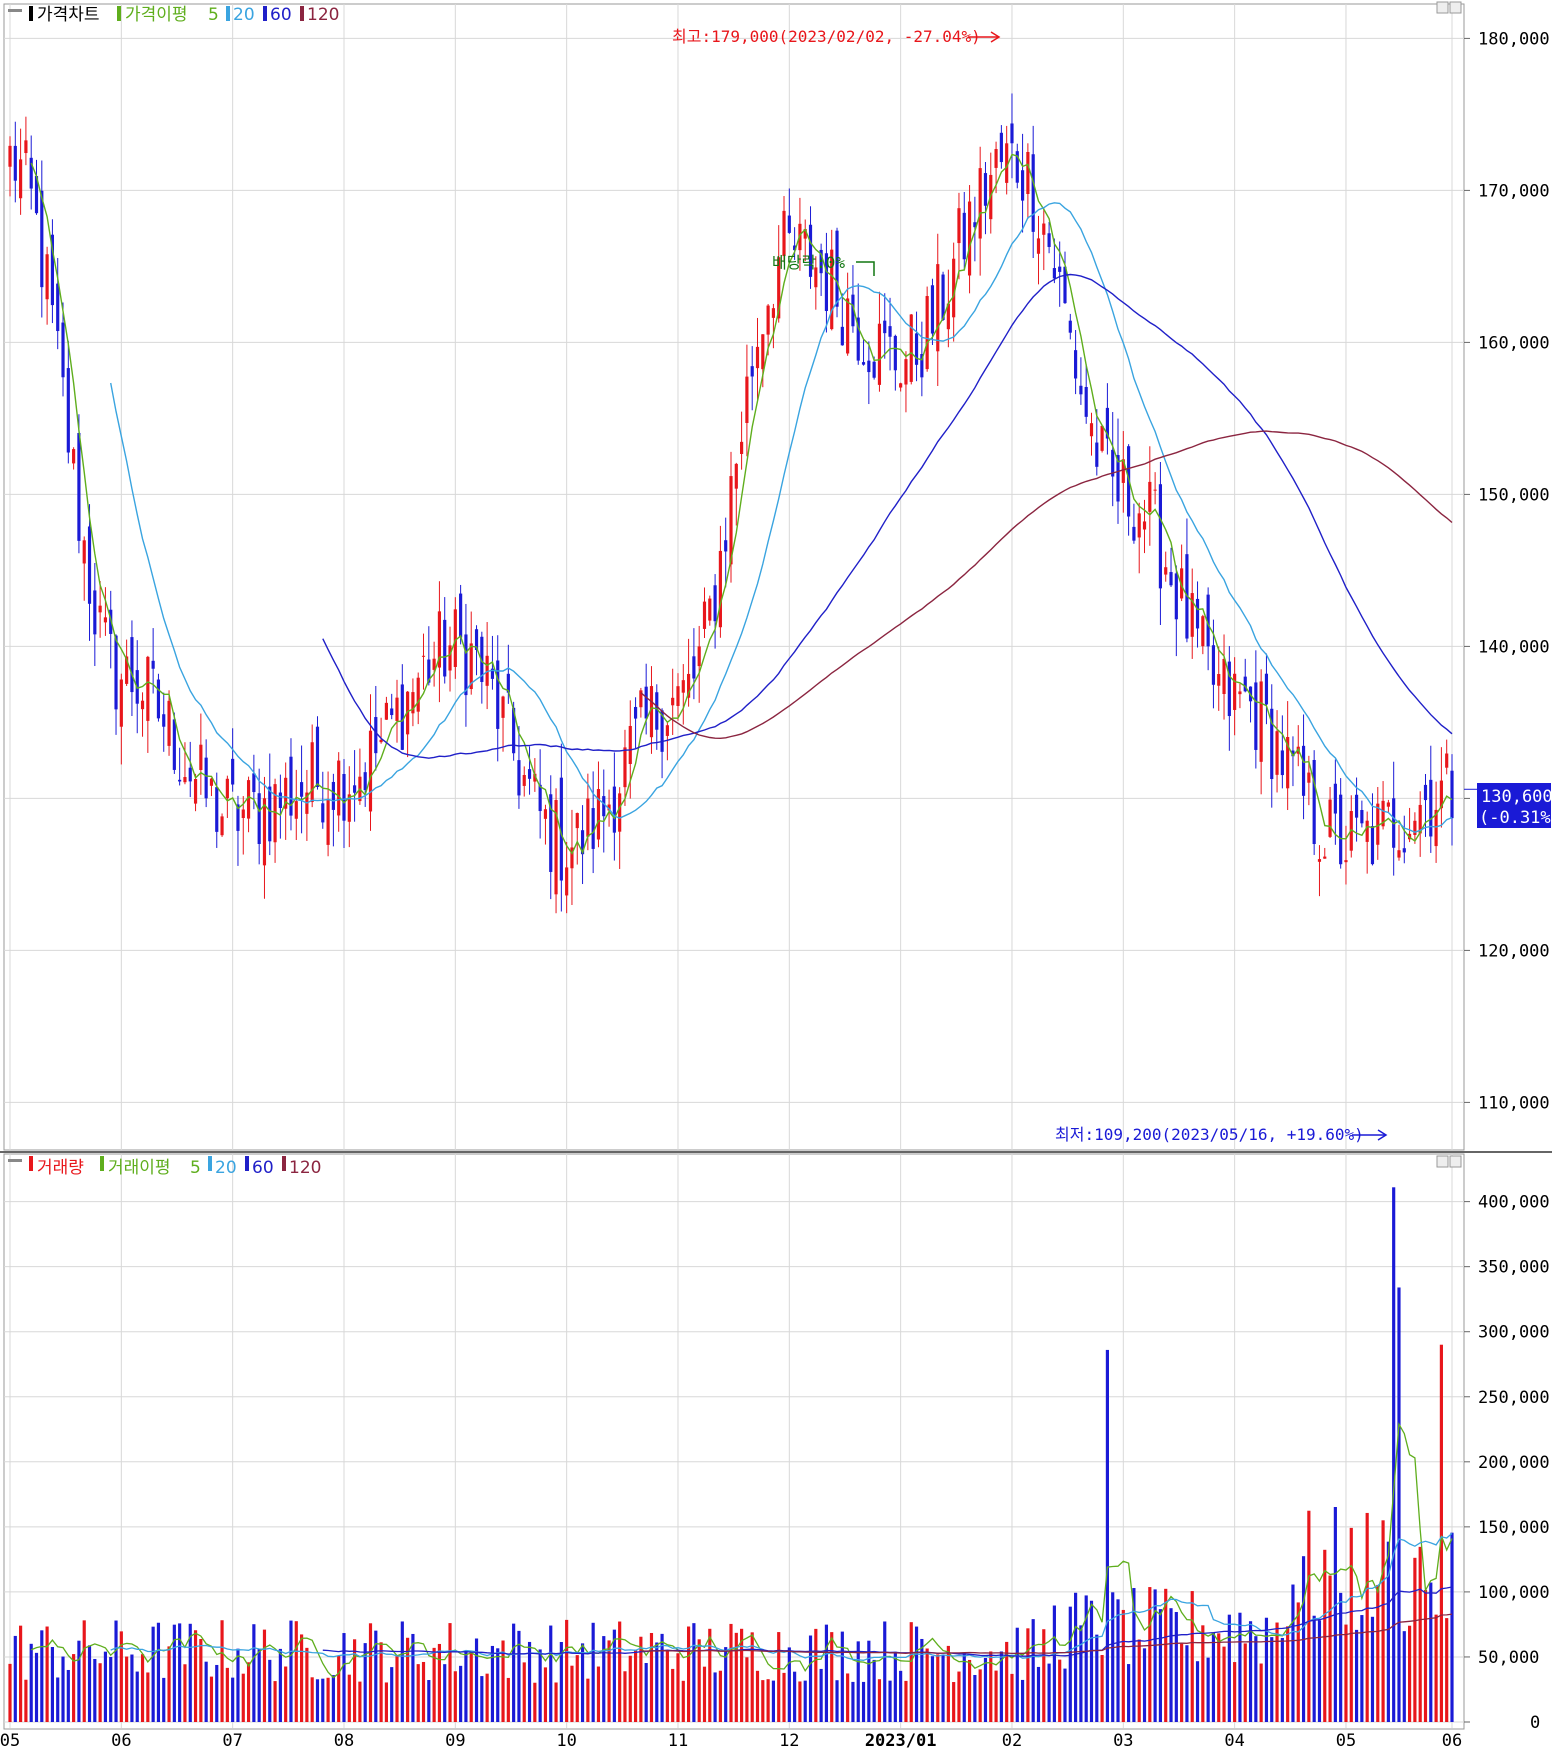  I want to click on legend-ma20: 20, so click(244, 15).